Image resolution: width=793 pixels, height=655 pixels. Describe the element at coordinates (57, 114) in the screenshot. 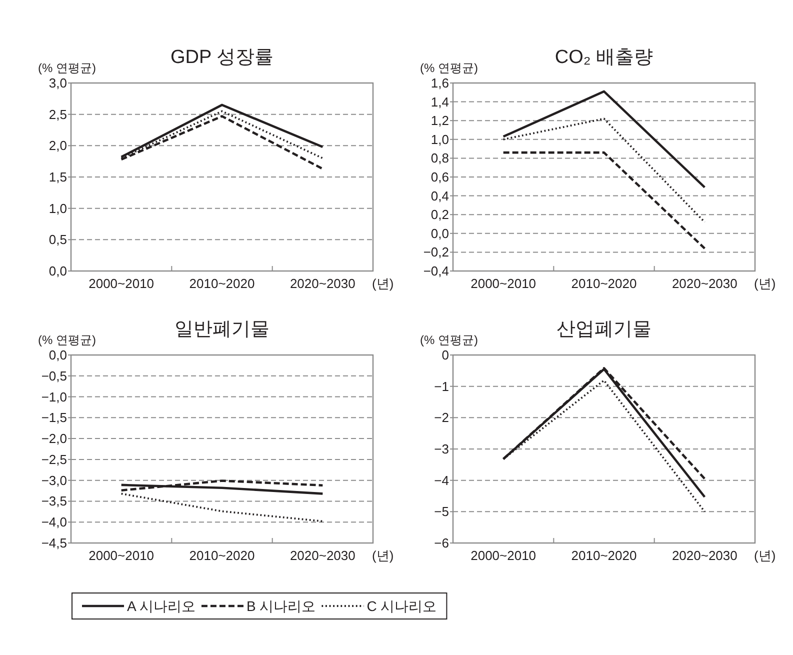

I see `y-tick-label: 2,5` at that location.